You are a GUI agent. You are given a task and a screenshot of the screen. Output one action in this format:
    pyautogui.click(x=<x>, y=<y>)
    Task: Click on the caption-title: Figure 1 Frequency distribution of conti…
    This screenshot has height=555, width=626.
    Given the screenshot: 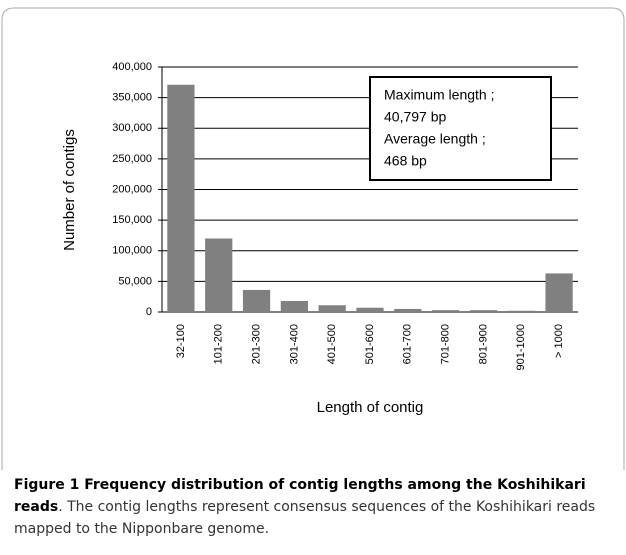 What is the action you would take?
    pyautogui.click(x=300, y=496)
    